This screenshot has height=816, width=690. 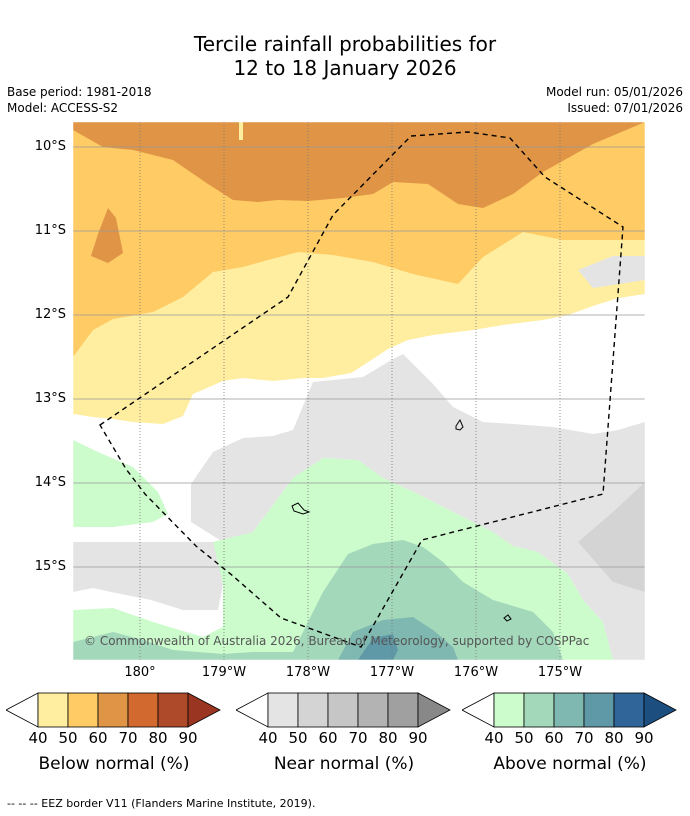 What do you see at coordinates (98, 738) in the screenshot?
I see `colorbar-below-tick-60: 60` at bounding box center [98, 738].